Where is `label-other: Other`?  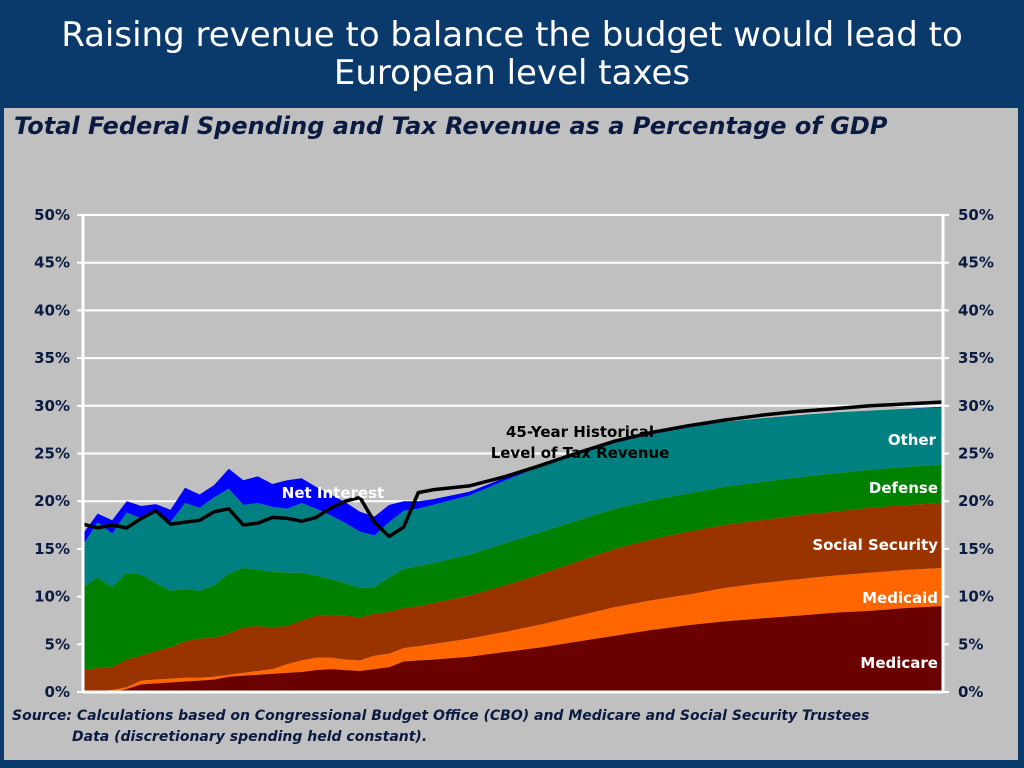 label-other: Other is located at coordinates (912, 440).